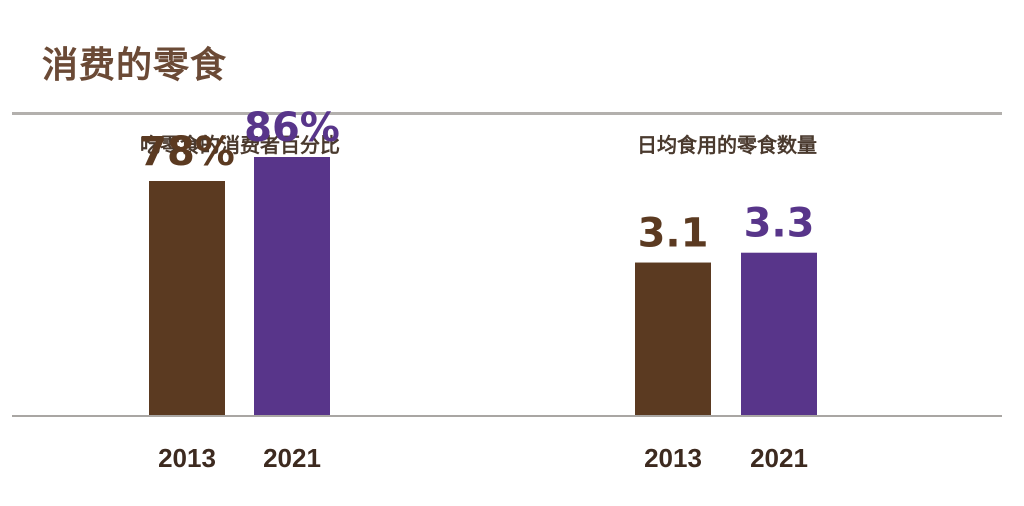  Describe the element at coordinates (292, 128) in the screenshot. I see `data-label-2021: 86%` at that location.